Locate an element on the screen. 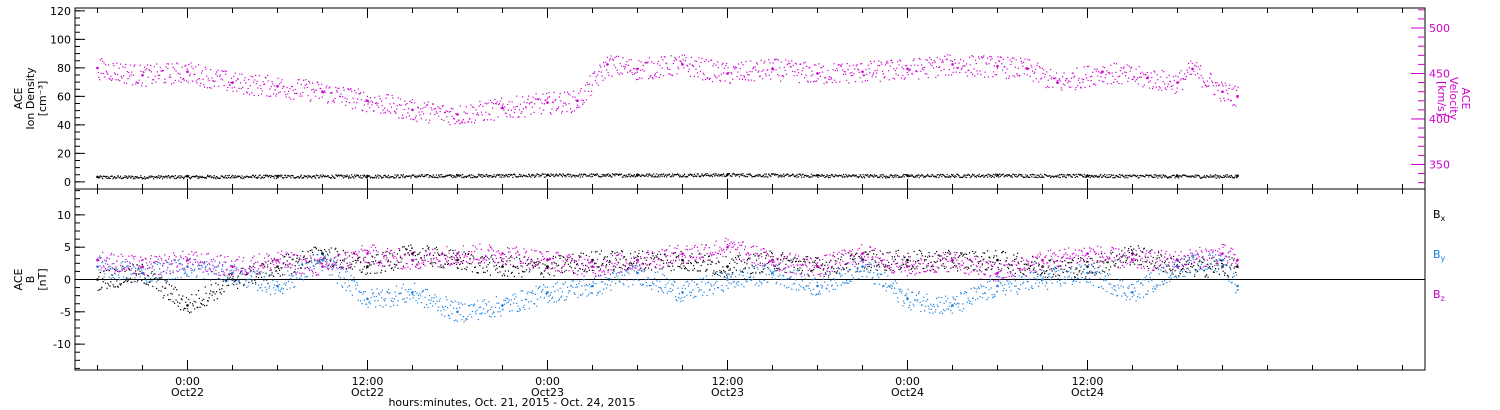  series-right-series is located at coordinates (667, 90).